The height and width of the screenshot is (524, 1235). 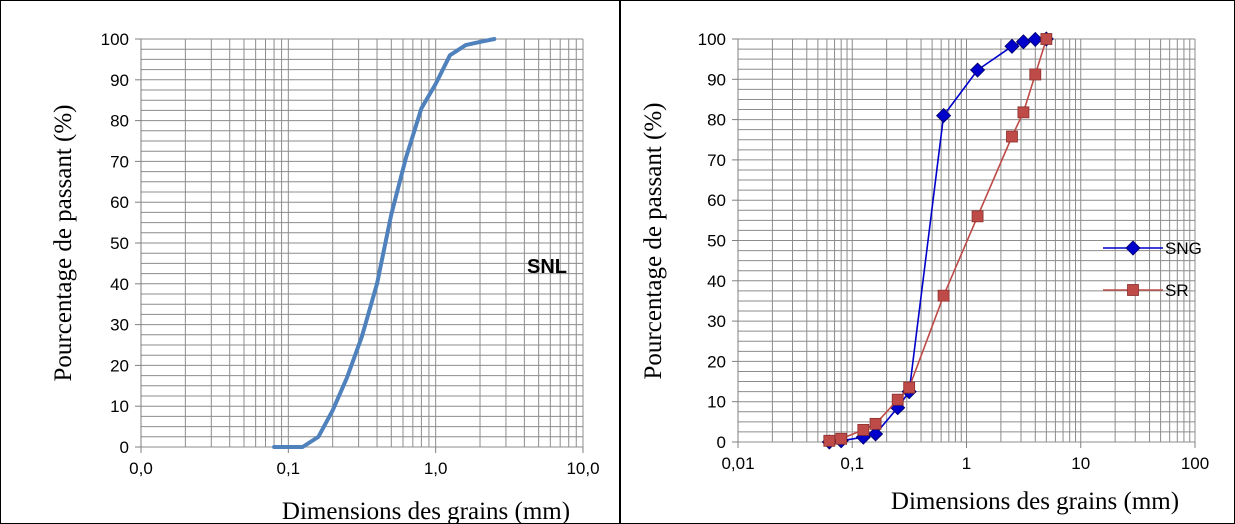 I want to click on x-tick-label: 0,01, so click(x=737, y=463).